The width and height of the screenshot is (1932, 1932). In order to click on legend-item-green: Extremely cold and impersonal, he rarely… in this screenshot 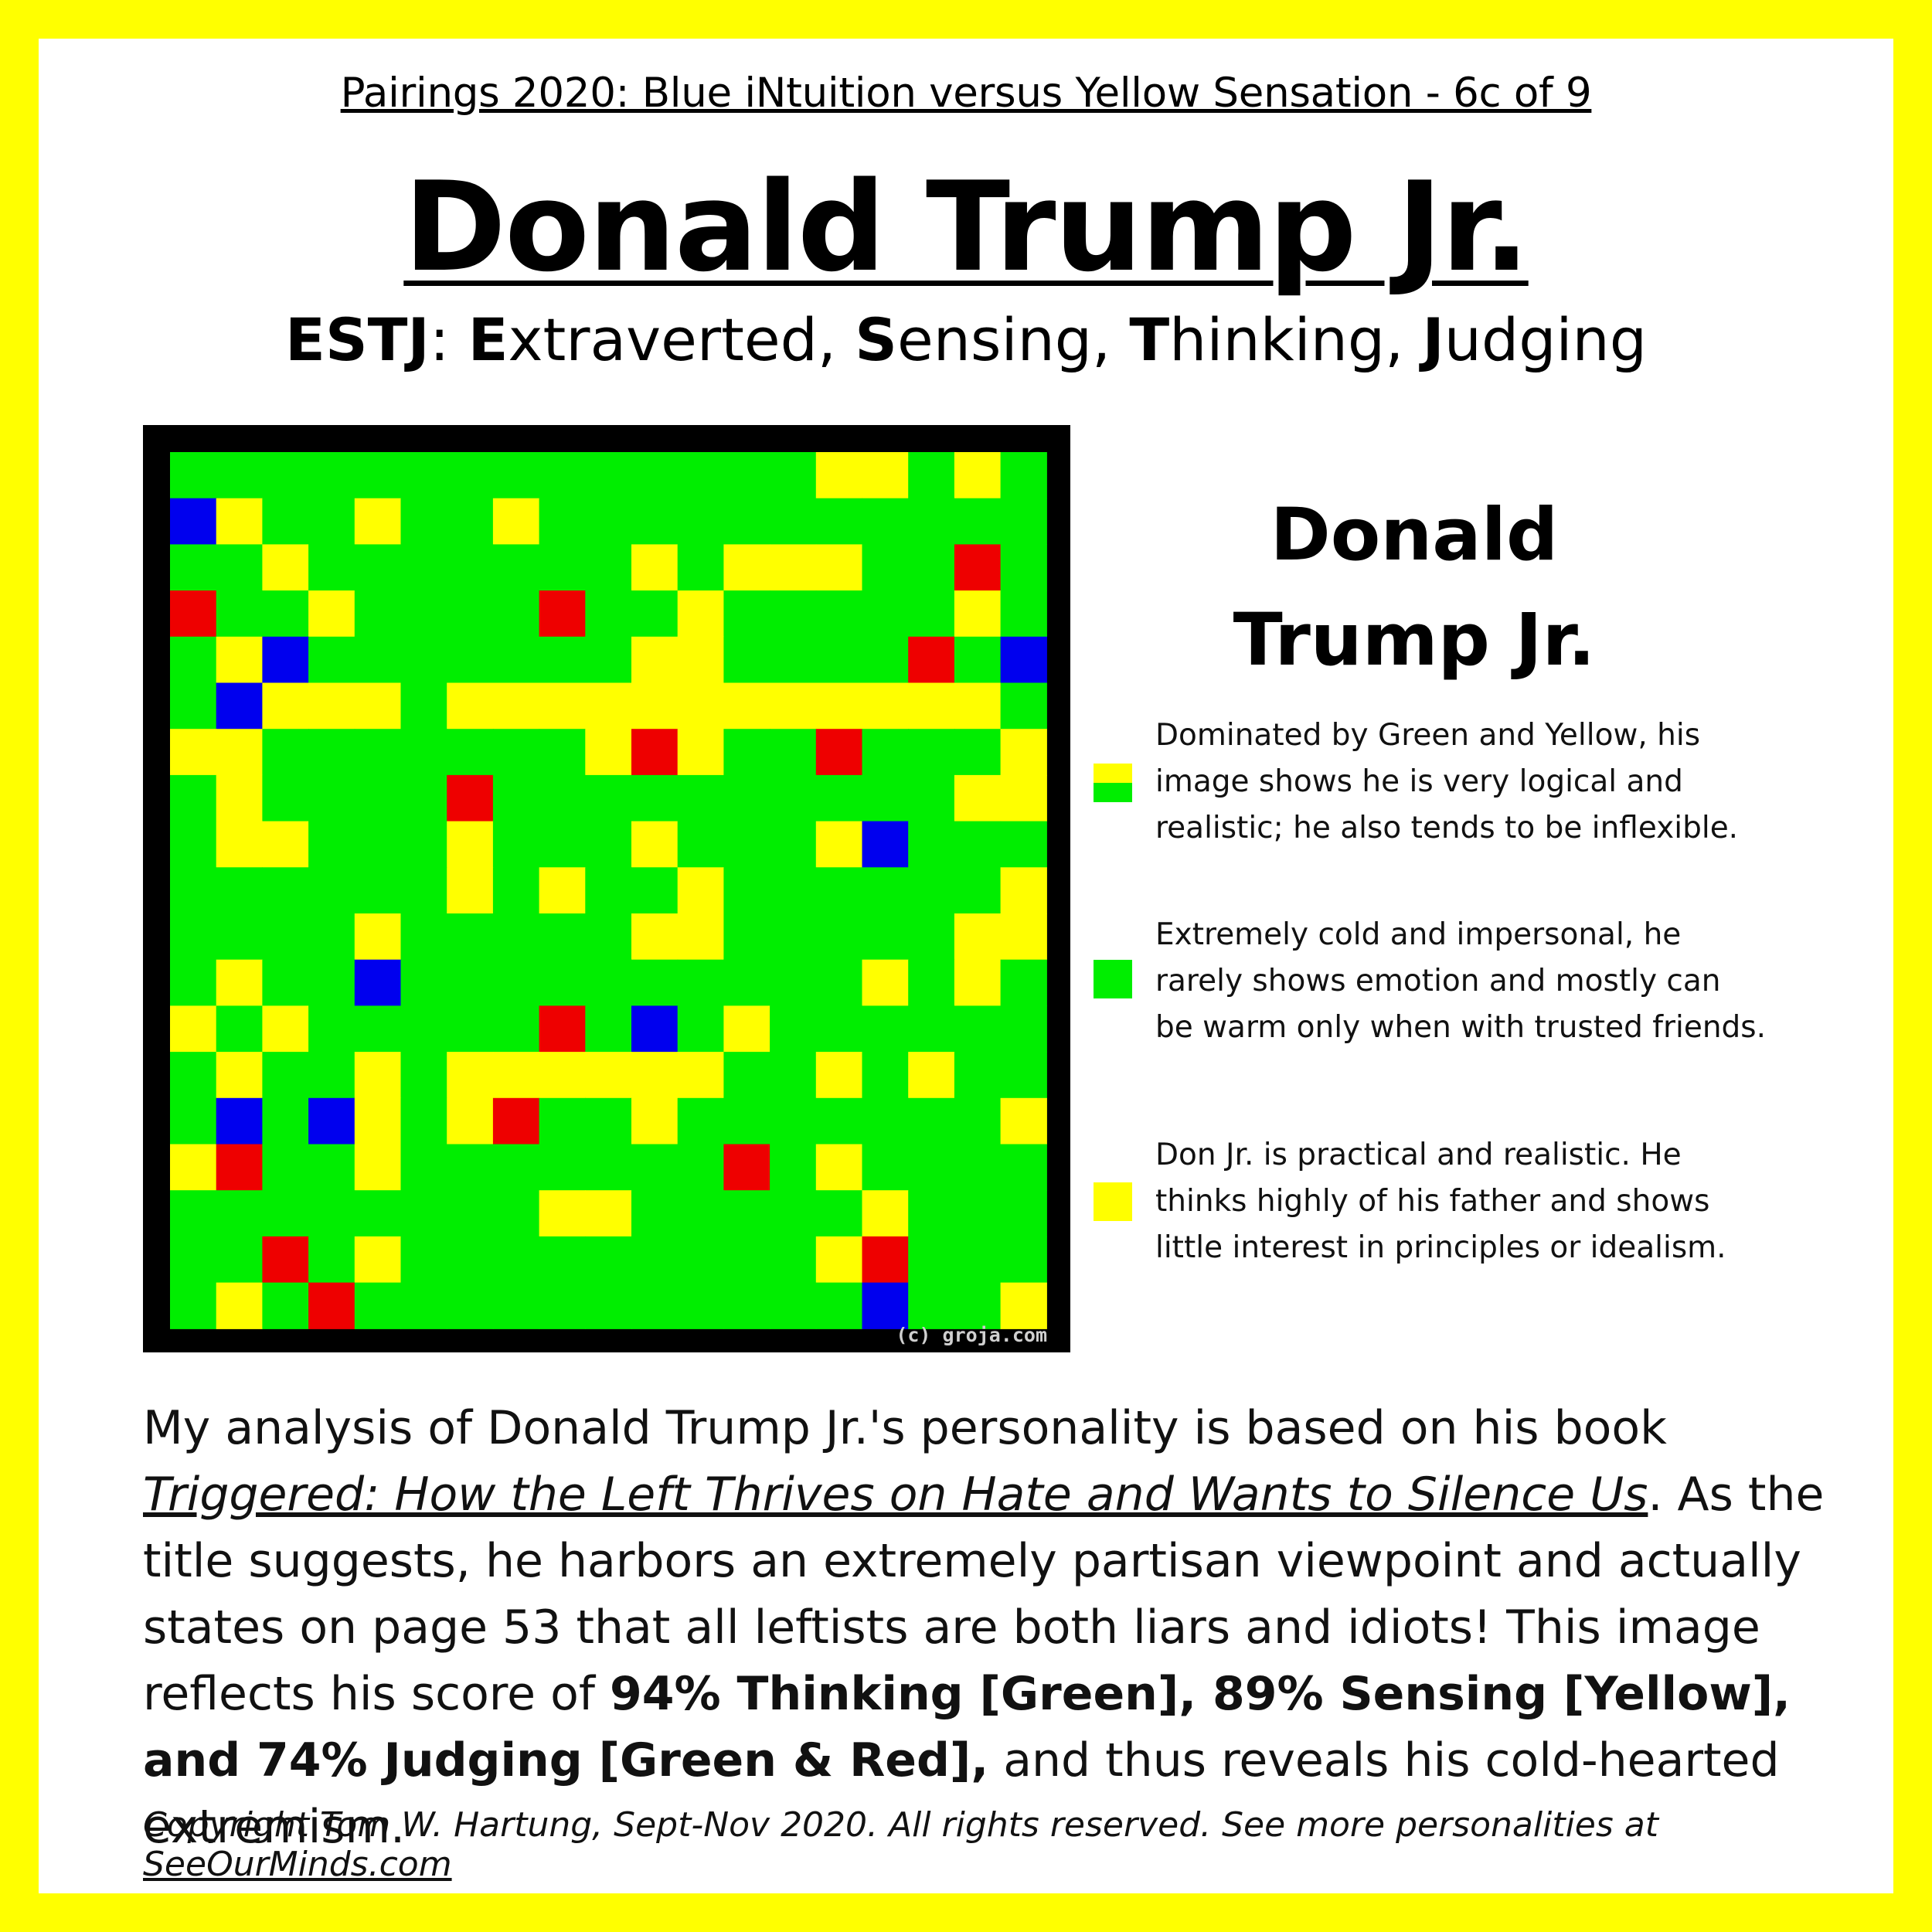, I will do `click(1449, 989)`.